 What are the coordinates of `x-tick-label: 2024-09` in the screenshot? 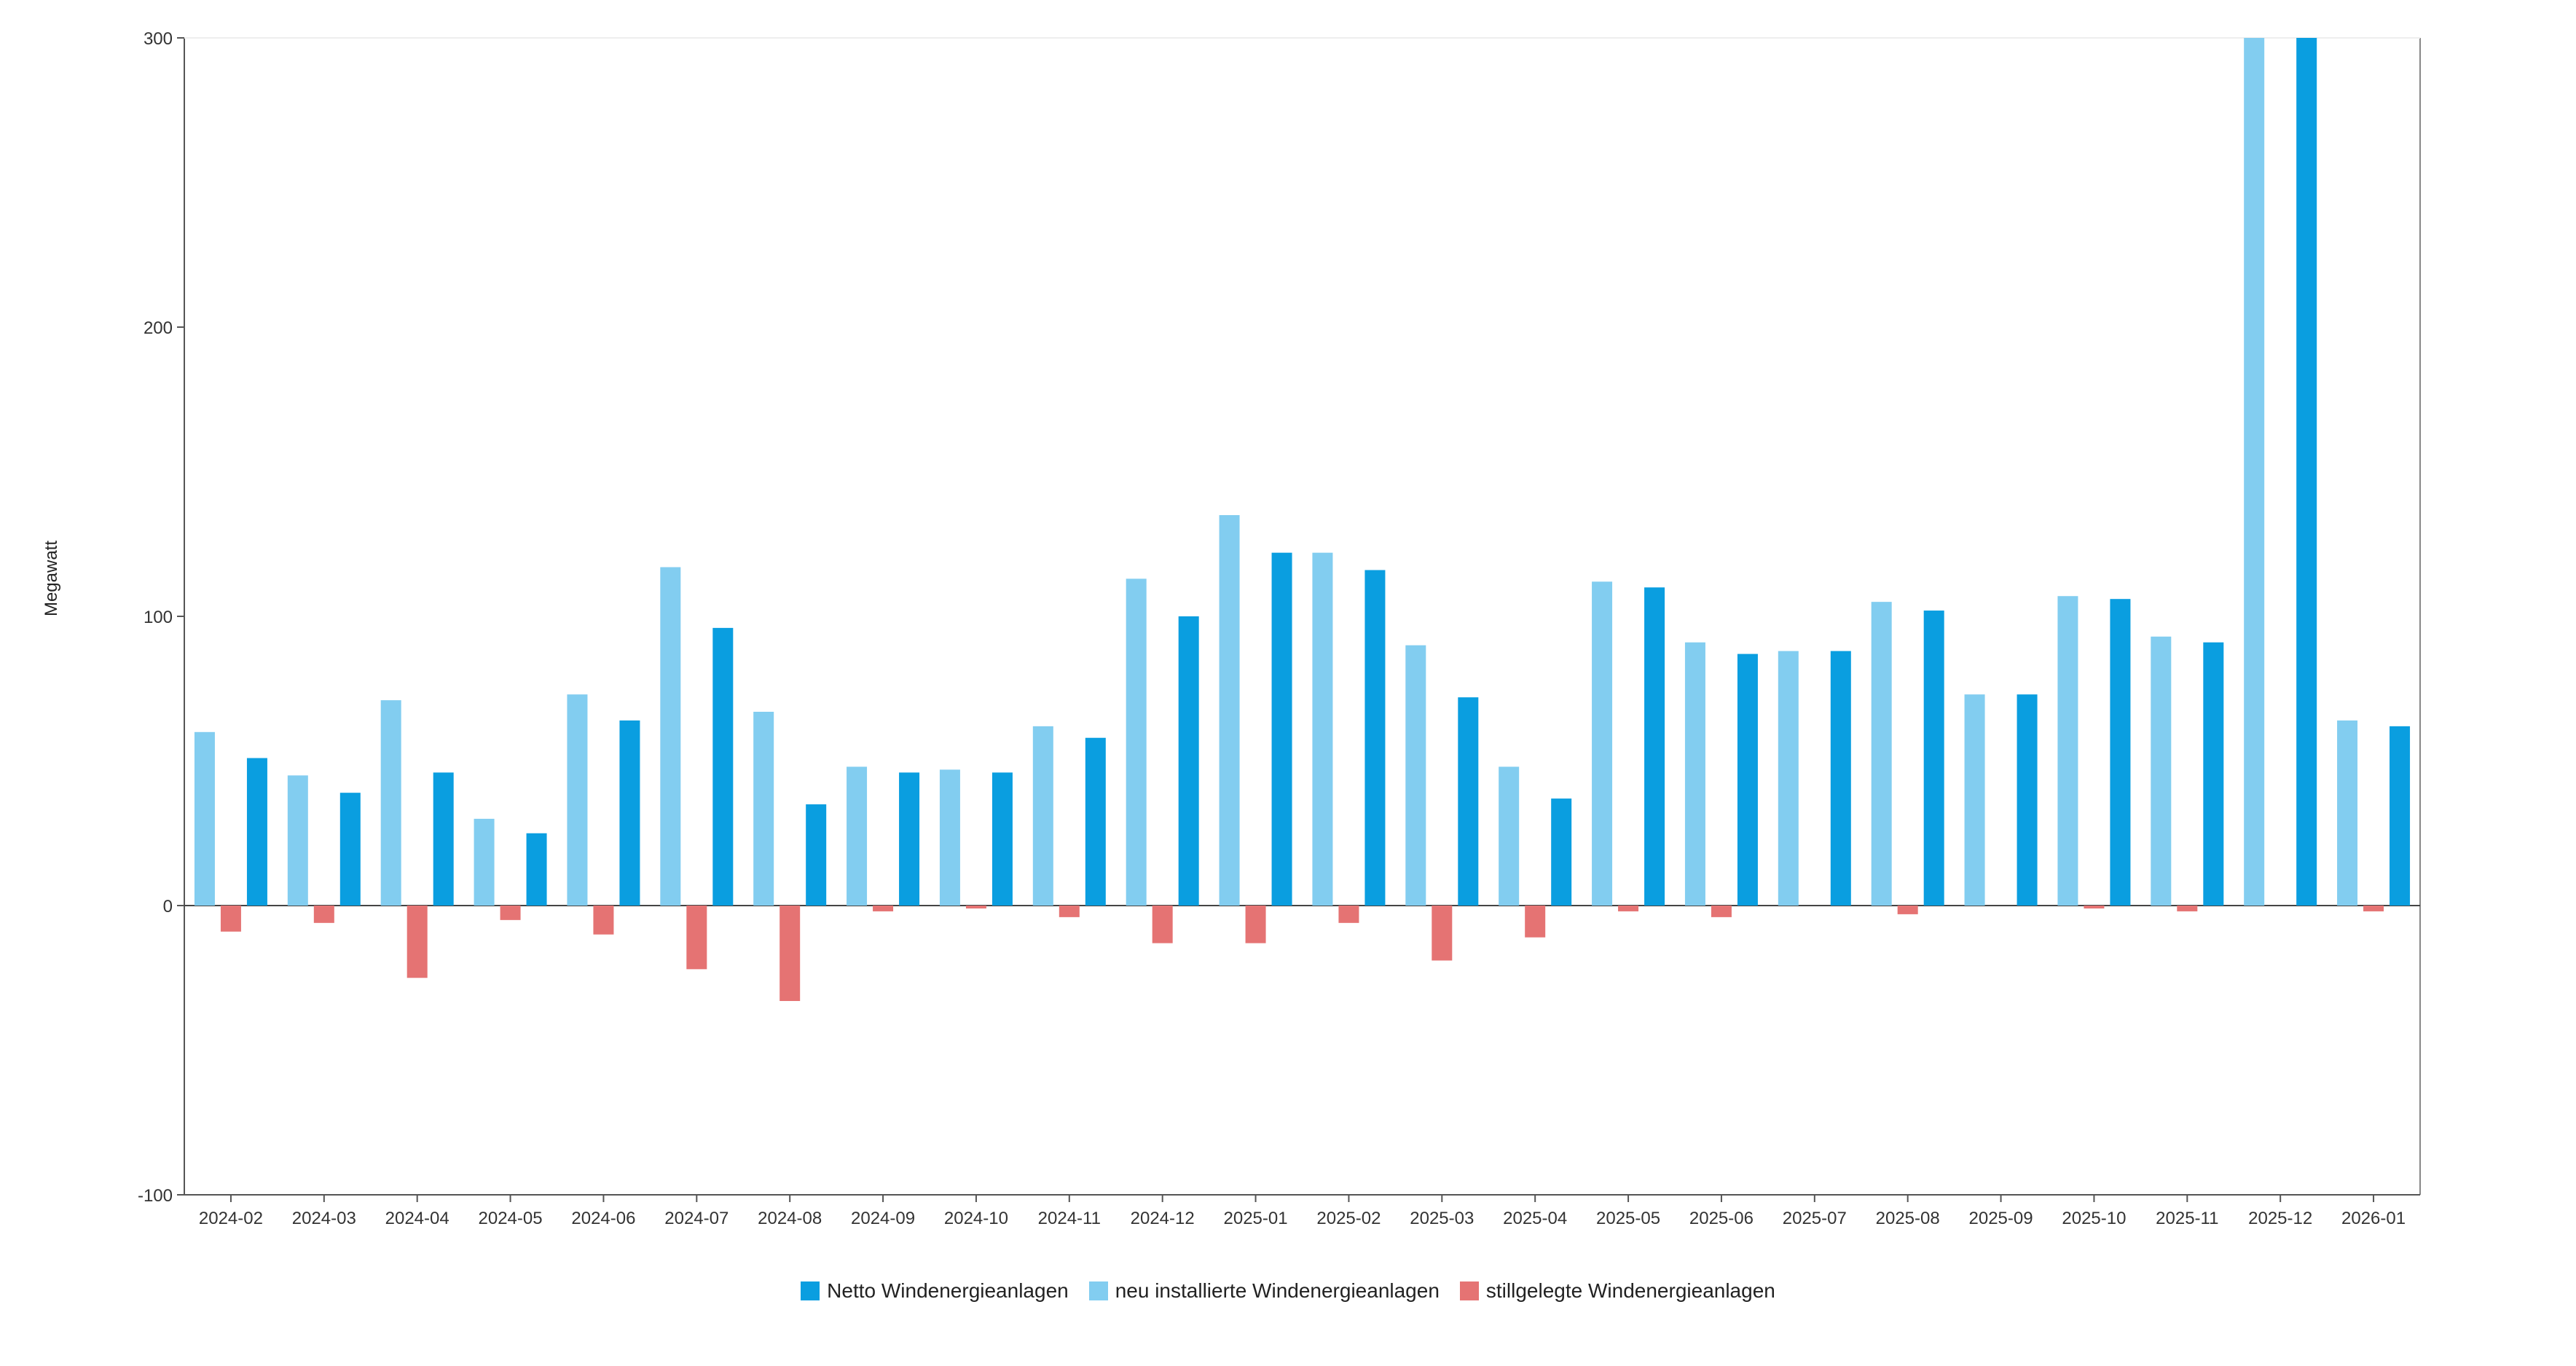 It's located at (883, 1218).